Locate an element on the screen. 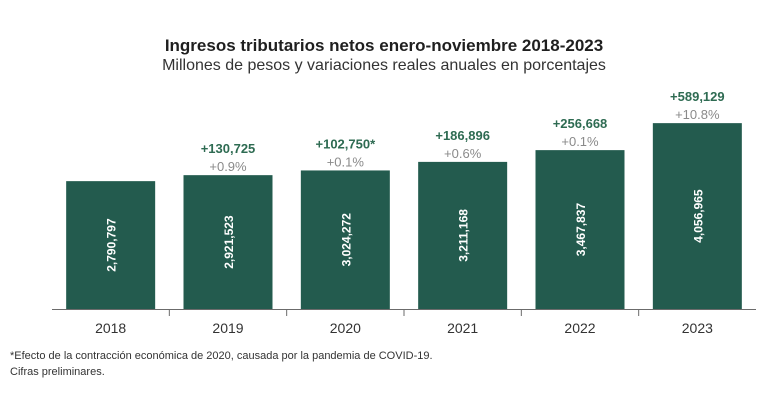  bar-2018 is located at coordinates (111, 245).